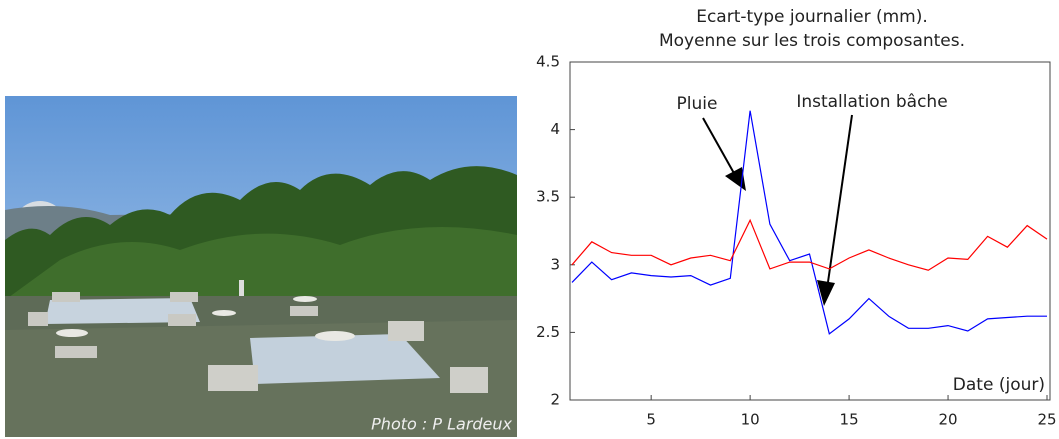 Image resolution: width=1059 pixels, height=439 pixels. What do you see at coordinates (812, 41) in the screenshot?
I see `chart-subtitle: Moyenne sur les trois composantes.` at bounding box center [812, 41].